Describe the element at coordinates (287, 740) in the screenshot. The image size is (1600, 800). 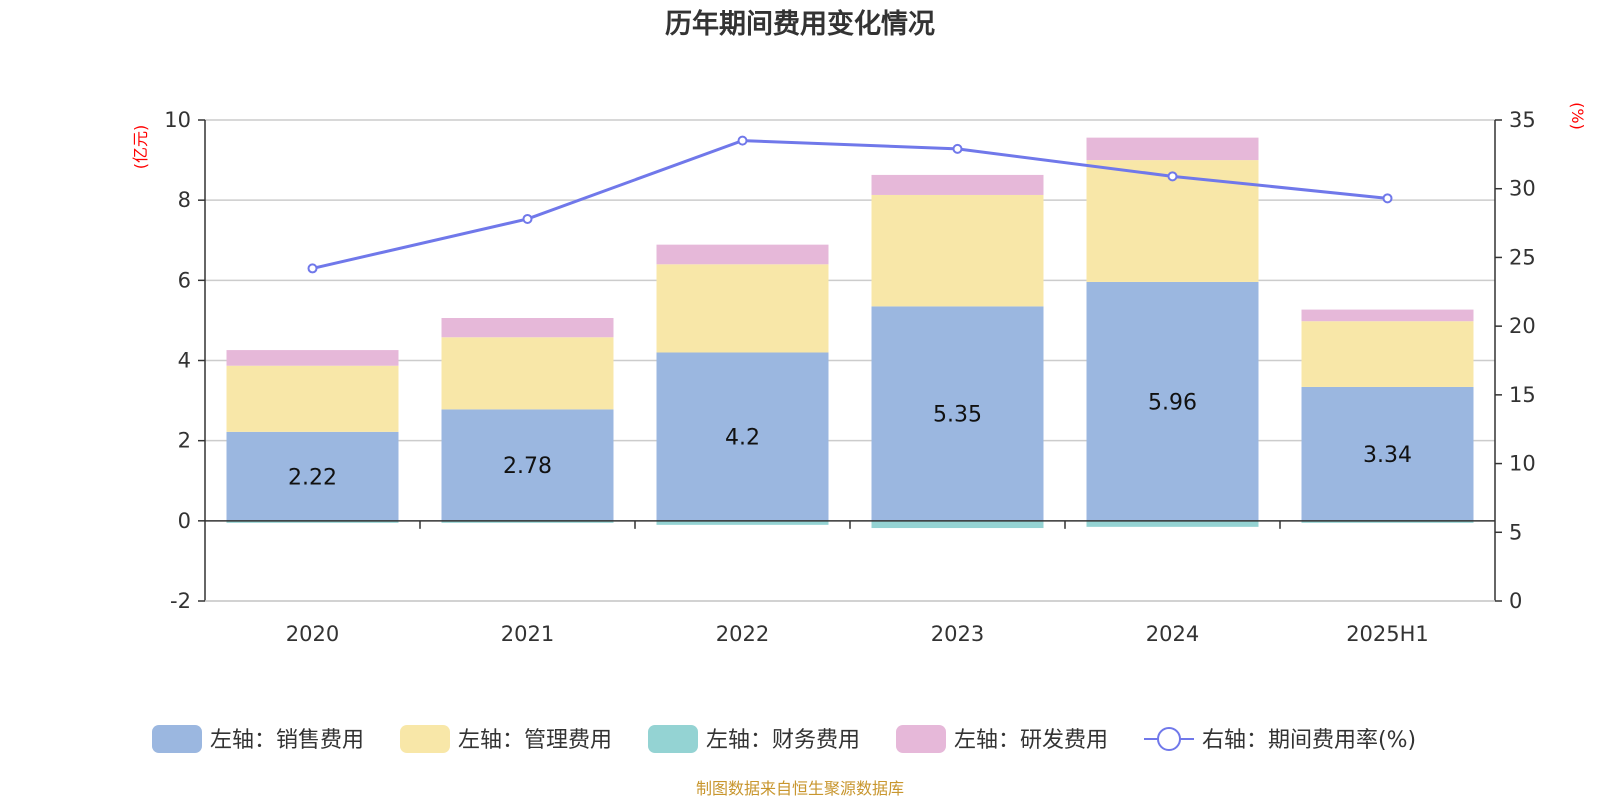
I see `legend-label: 左轴：销售费用` at that location.